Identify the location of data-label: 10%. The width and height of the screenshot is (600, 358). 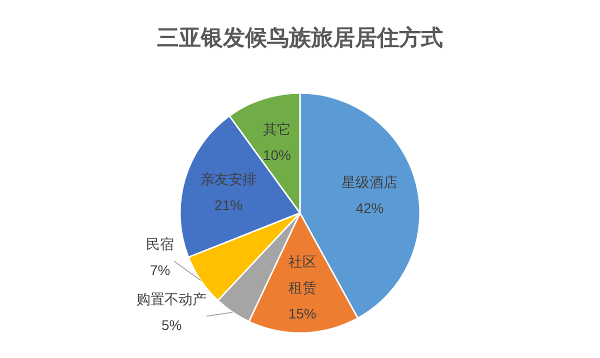
(277, 155).